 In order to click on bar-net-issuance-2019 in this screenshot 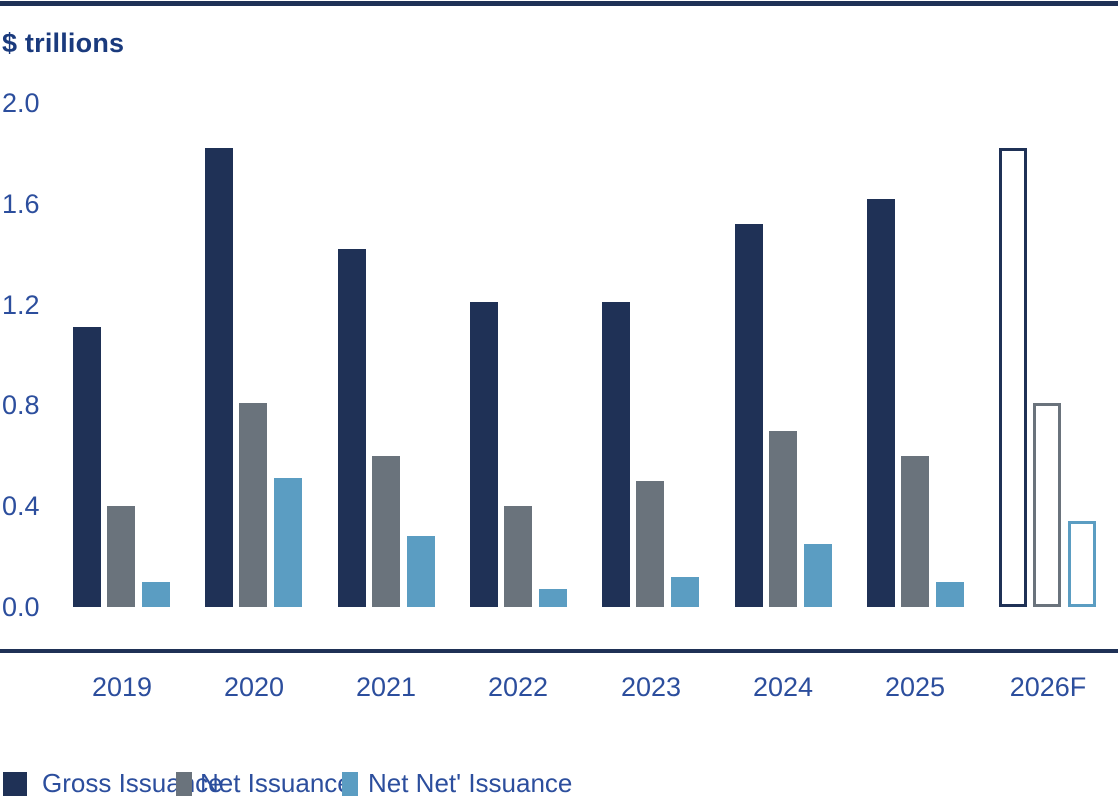, I will do `click(121, 556)`.